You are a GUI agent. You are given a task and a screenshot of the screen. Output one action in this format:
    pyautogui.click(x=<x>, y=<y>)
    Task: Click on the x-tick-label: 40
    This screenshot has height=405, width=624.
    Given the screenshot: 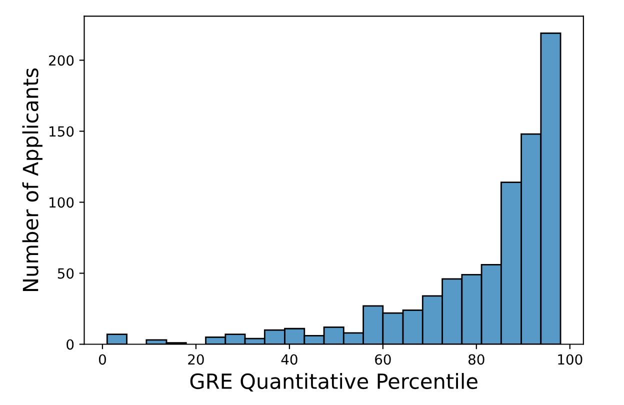 What is the action you would take?
    pyautogui.click(x=289, y=359)
    